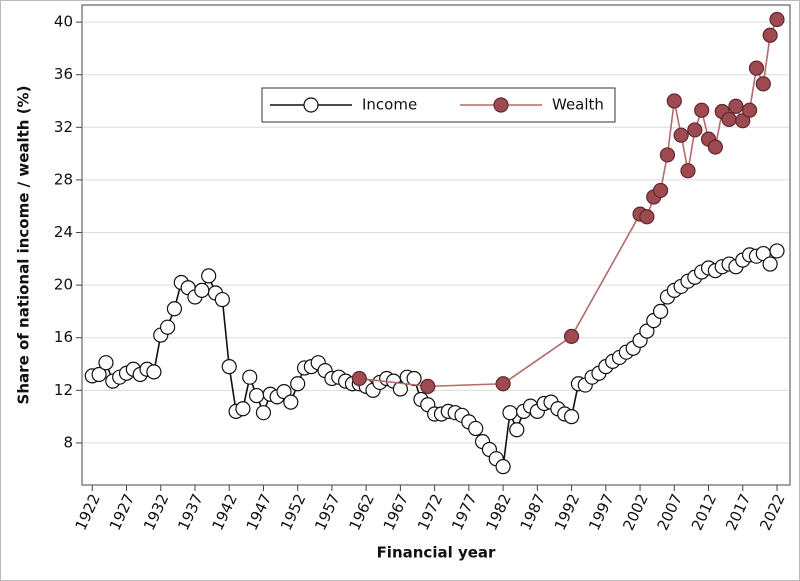 Image resolution: width=800 pixels, height=581 pixels. Describe the element at coordinates (63, 74) in the screenshot. I see `y-tick-label: 36` at that location.